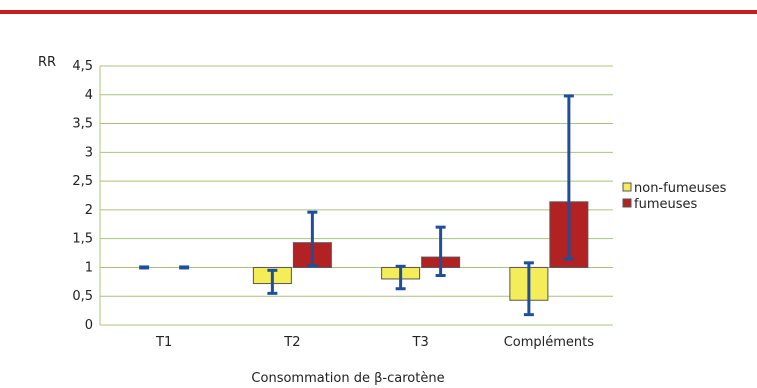 The height and width of the screenshot is (388, 757). Describe the element at coordinates (89, 325) in the screenshot. I see `y-tick-label: 0` at that location.